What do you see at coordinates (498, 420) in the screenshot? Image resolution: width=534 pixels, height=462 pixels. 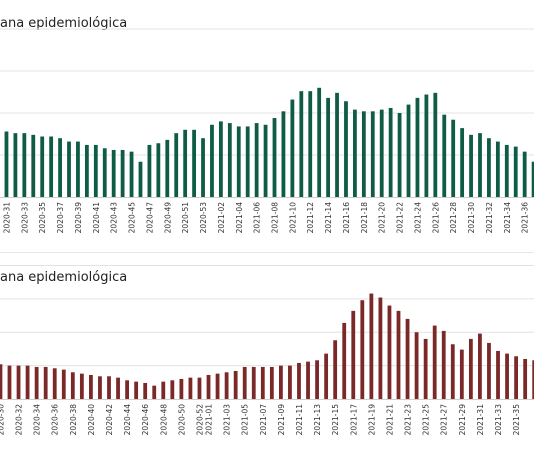 I see `x-tick-label: 2021-33` at bounding box center [498, 420].